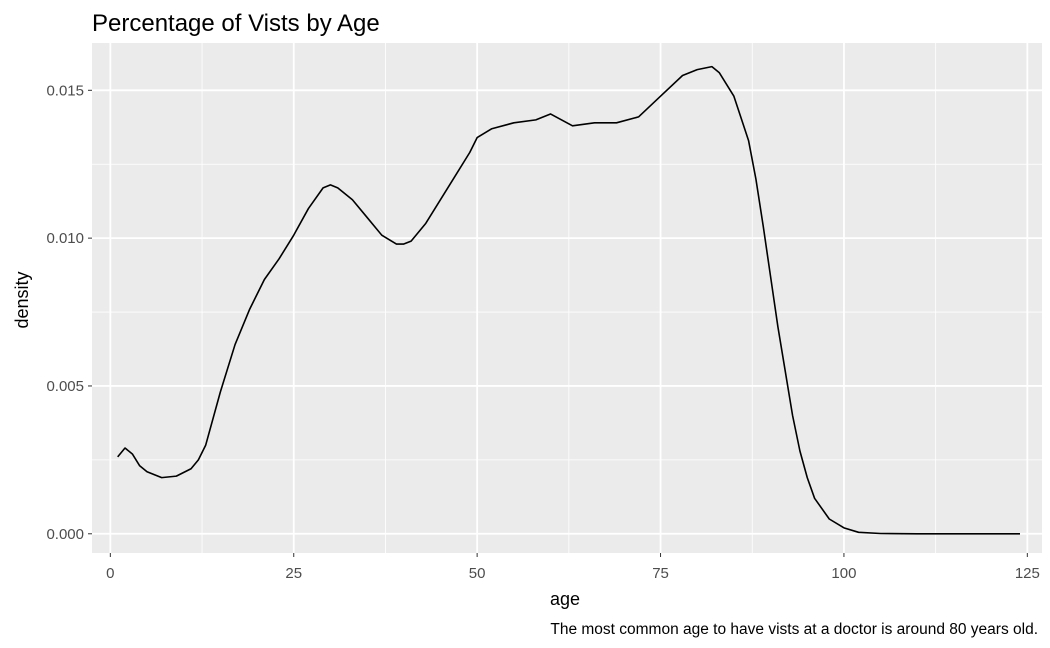 Image resolution: width=1050 pixels, height=648 pixels. What do you see at coordinates (477, 573) in the screenshot?
I see `x-tick-label: 50` at bounding box center [477, 573].